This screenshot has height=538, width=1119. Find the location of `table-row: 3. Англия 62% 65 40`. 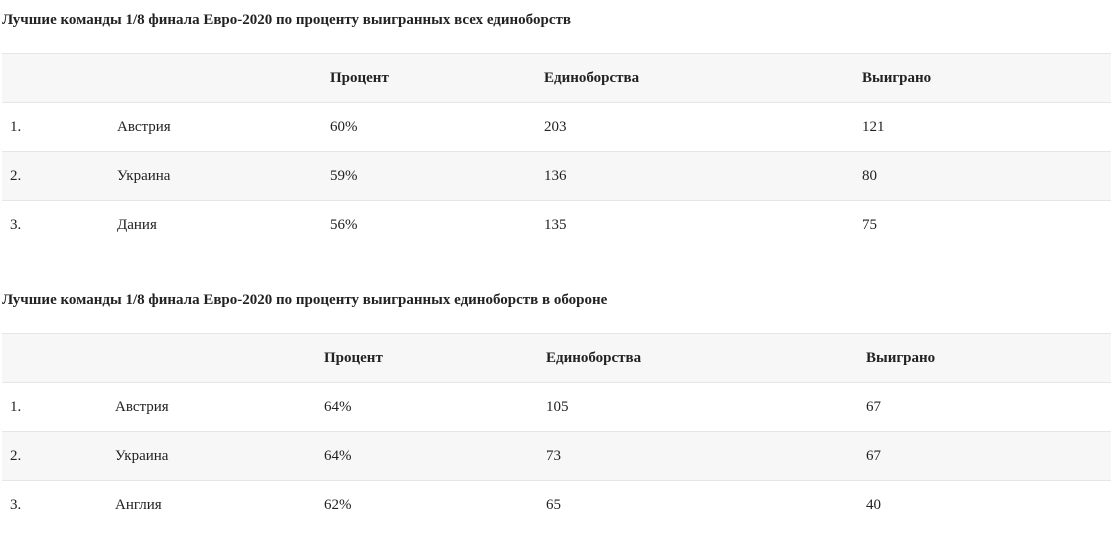

table-row: 3. Англия 62% 65 40 is located at coordinates (556, 504).